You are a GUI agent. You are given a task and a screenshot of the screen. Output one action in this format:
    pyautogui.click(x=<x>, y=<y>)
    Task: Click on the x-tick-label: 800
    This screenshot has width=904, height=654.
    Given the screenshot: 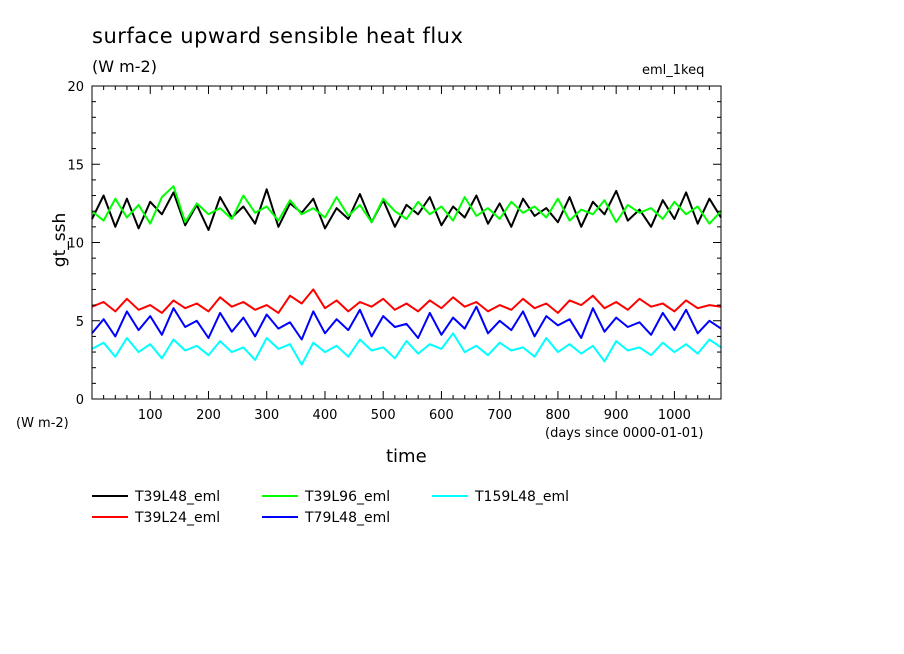 What is the action you would take?
    pyautogui.click(x=558, y=415)
    